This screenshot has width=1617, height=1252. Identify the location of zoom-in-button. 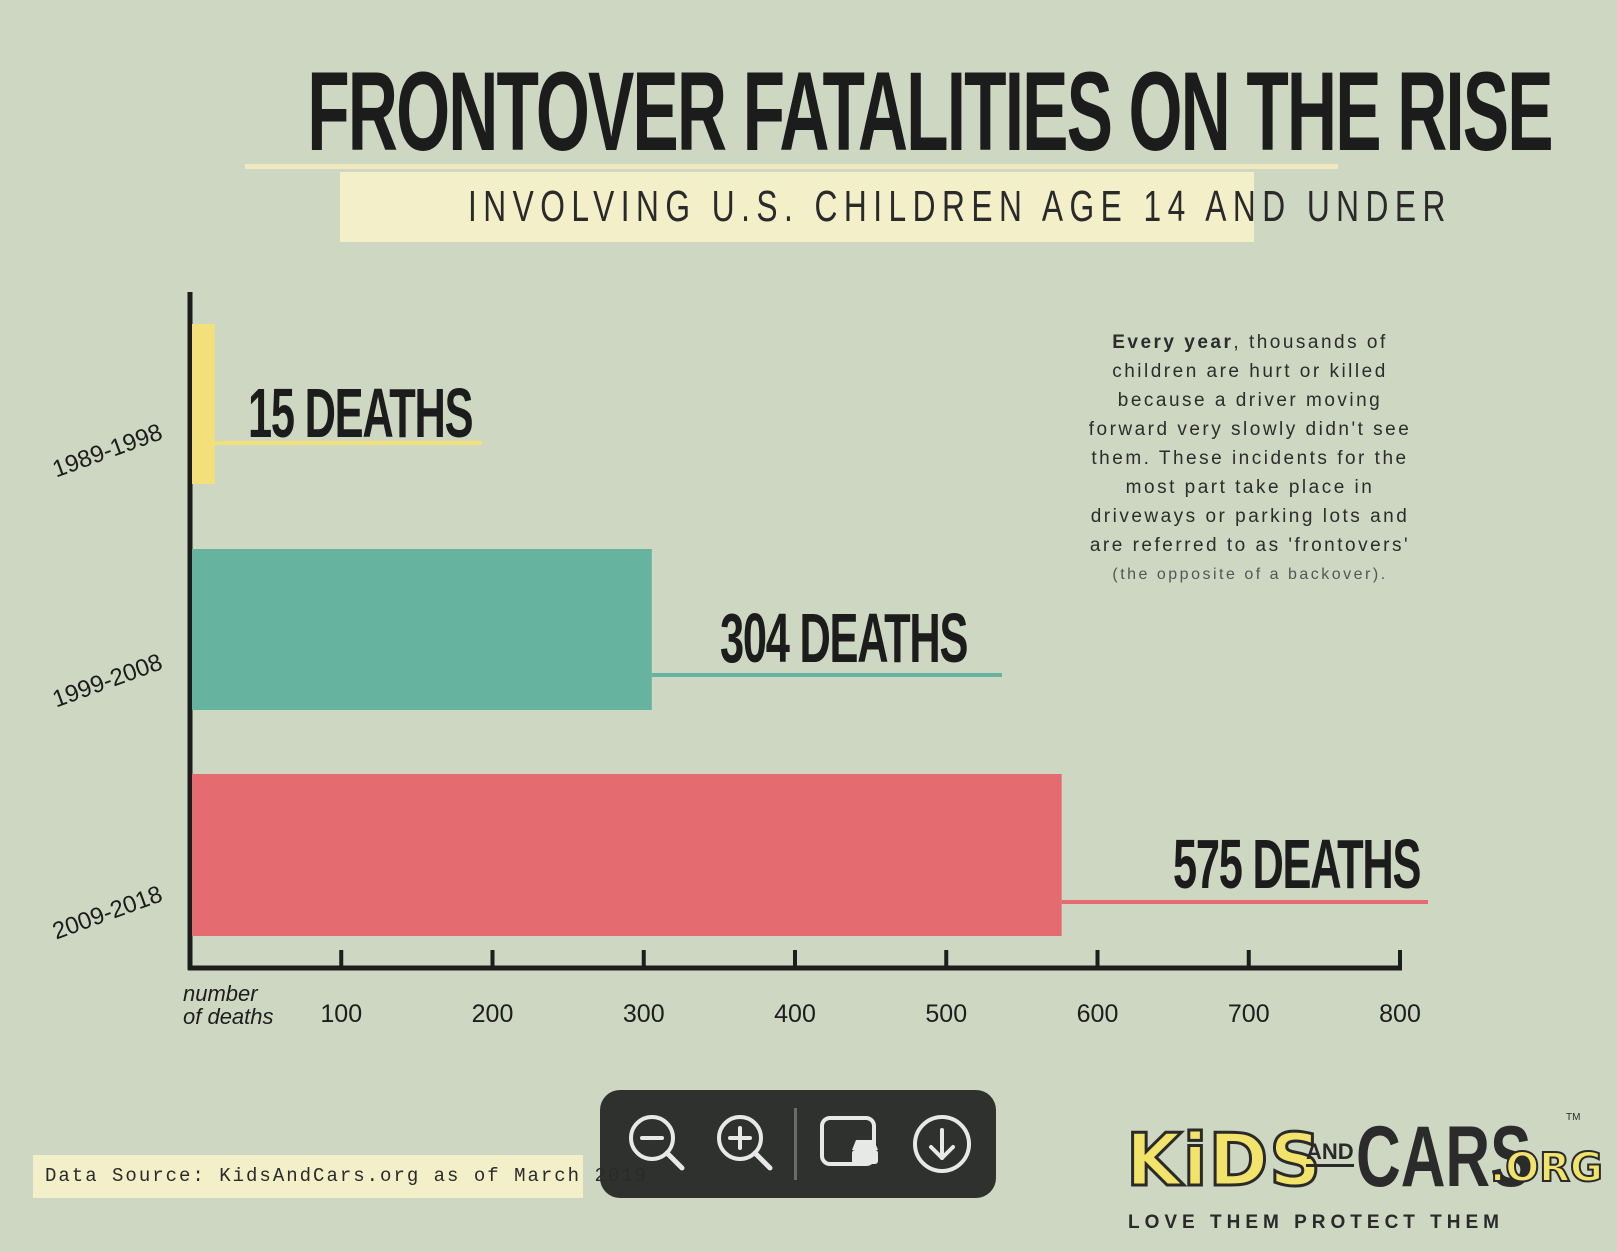
(746, 1144).